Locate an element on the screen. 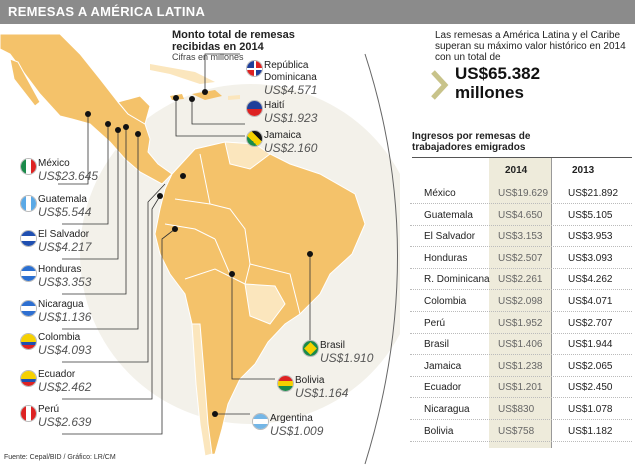 The image size is (635, 467). table-row-value-2014: US$2.261 is located at coordinates (520, 280).